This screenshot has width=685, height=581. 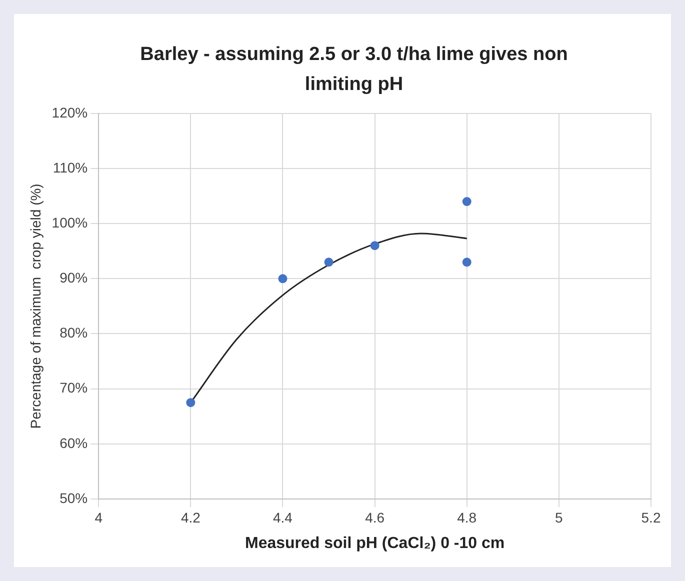 I want to click on y-tick-label: 110%, so click(x=70, y=167).